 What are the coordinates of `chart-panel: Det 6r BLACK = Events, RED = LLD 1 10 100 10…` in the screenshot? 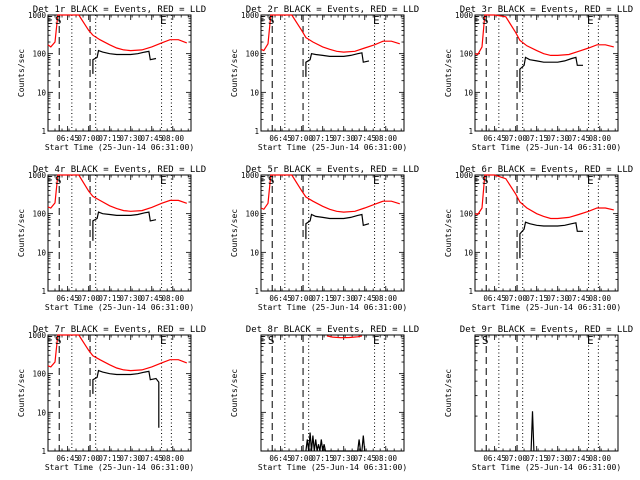 It's located at (538, 238).